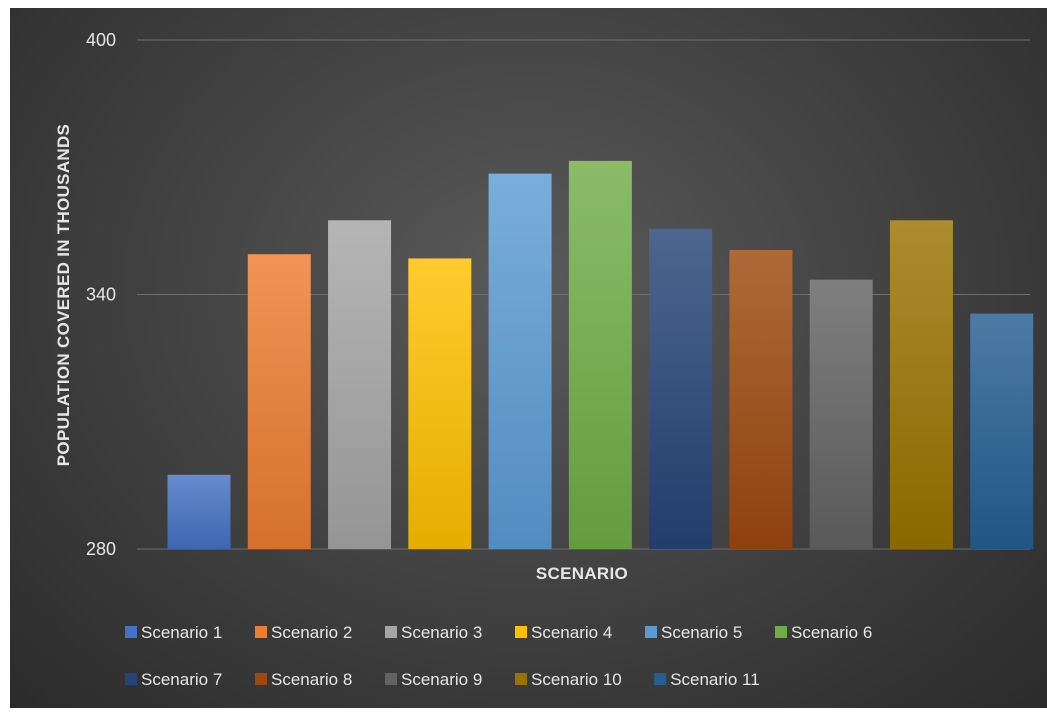 This screenshot has height=713, width=1047. What do you see at coordinates (181, 632) in the screenshot?
I see `legend-label: Scenario 1` at bounding box center [181, 632].